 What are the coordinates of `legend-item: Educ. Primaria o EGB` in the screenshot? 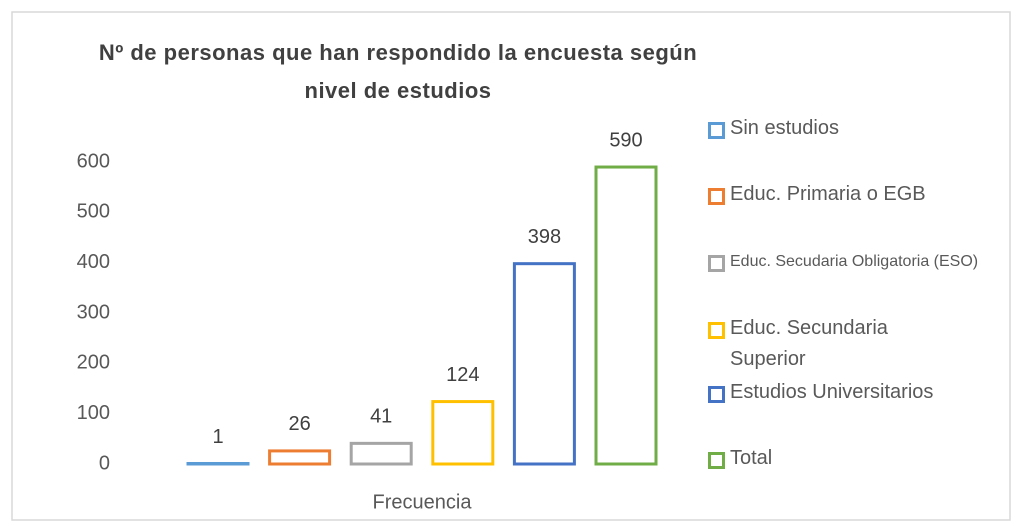 It's located at (854, 194).